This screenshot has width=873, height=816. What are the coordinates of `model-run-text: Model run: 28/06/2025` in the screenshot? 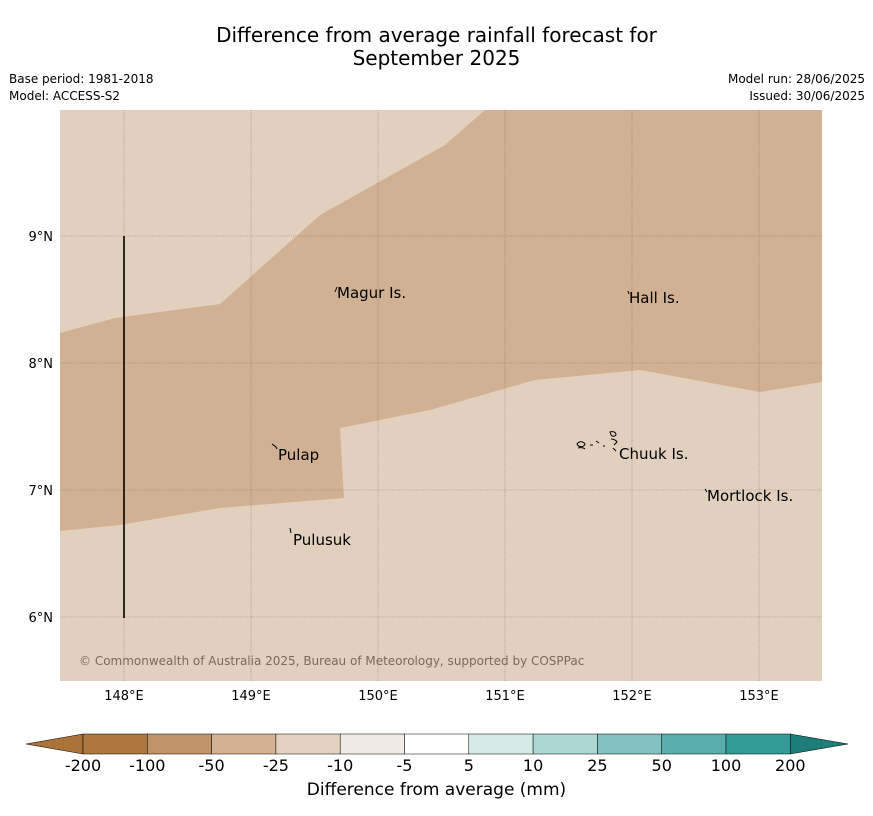 It's located at (796, 79).